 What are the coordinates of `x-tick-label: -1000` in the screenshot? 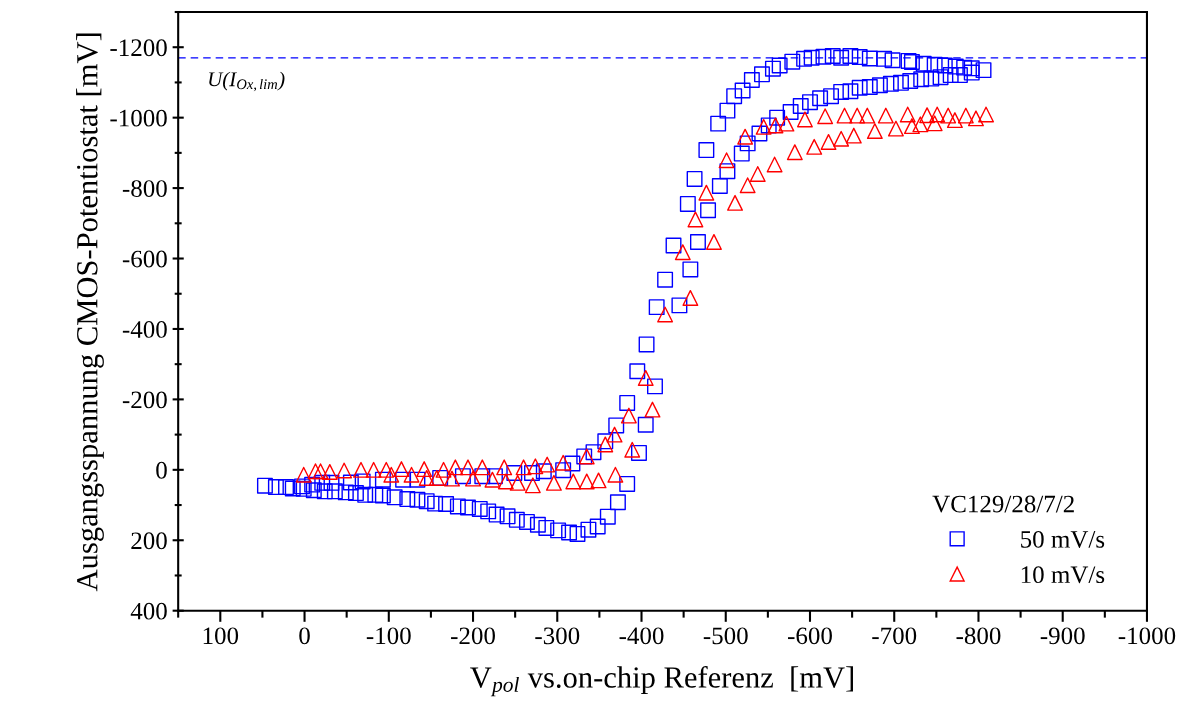 It's located at (1147, 636).